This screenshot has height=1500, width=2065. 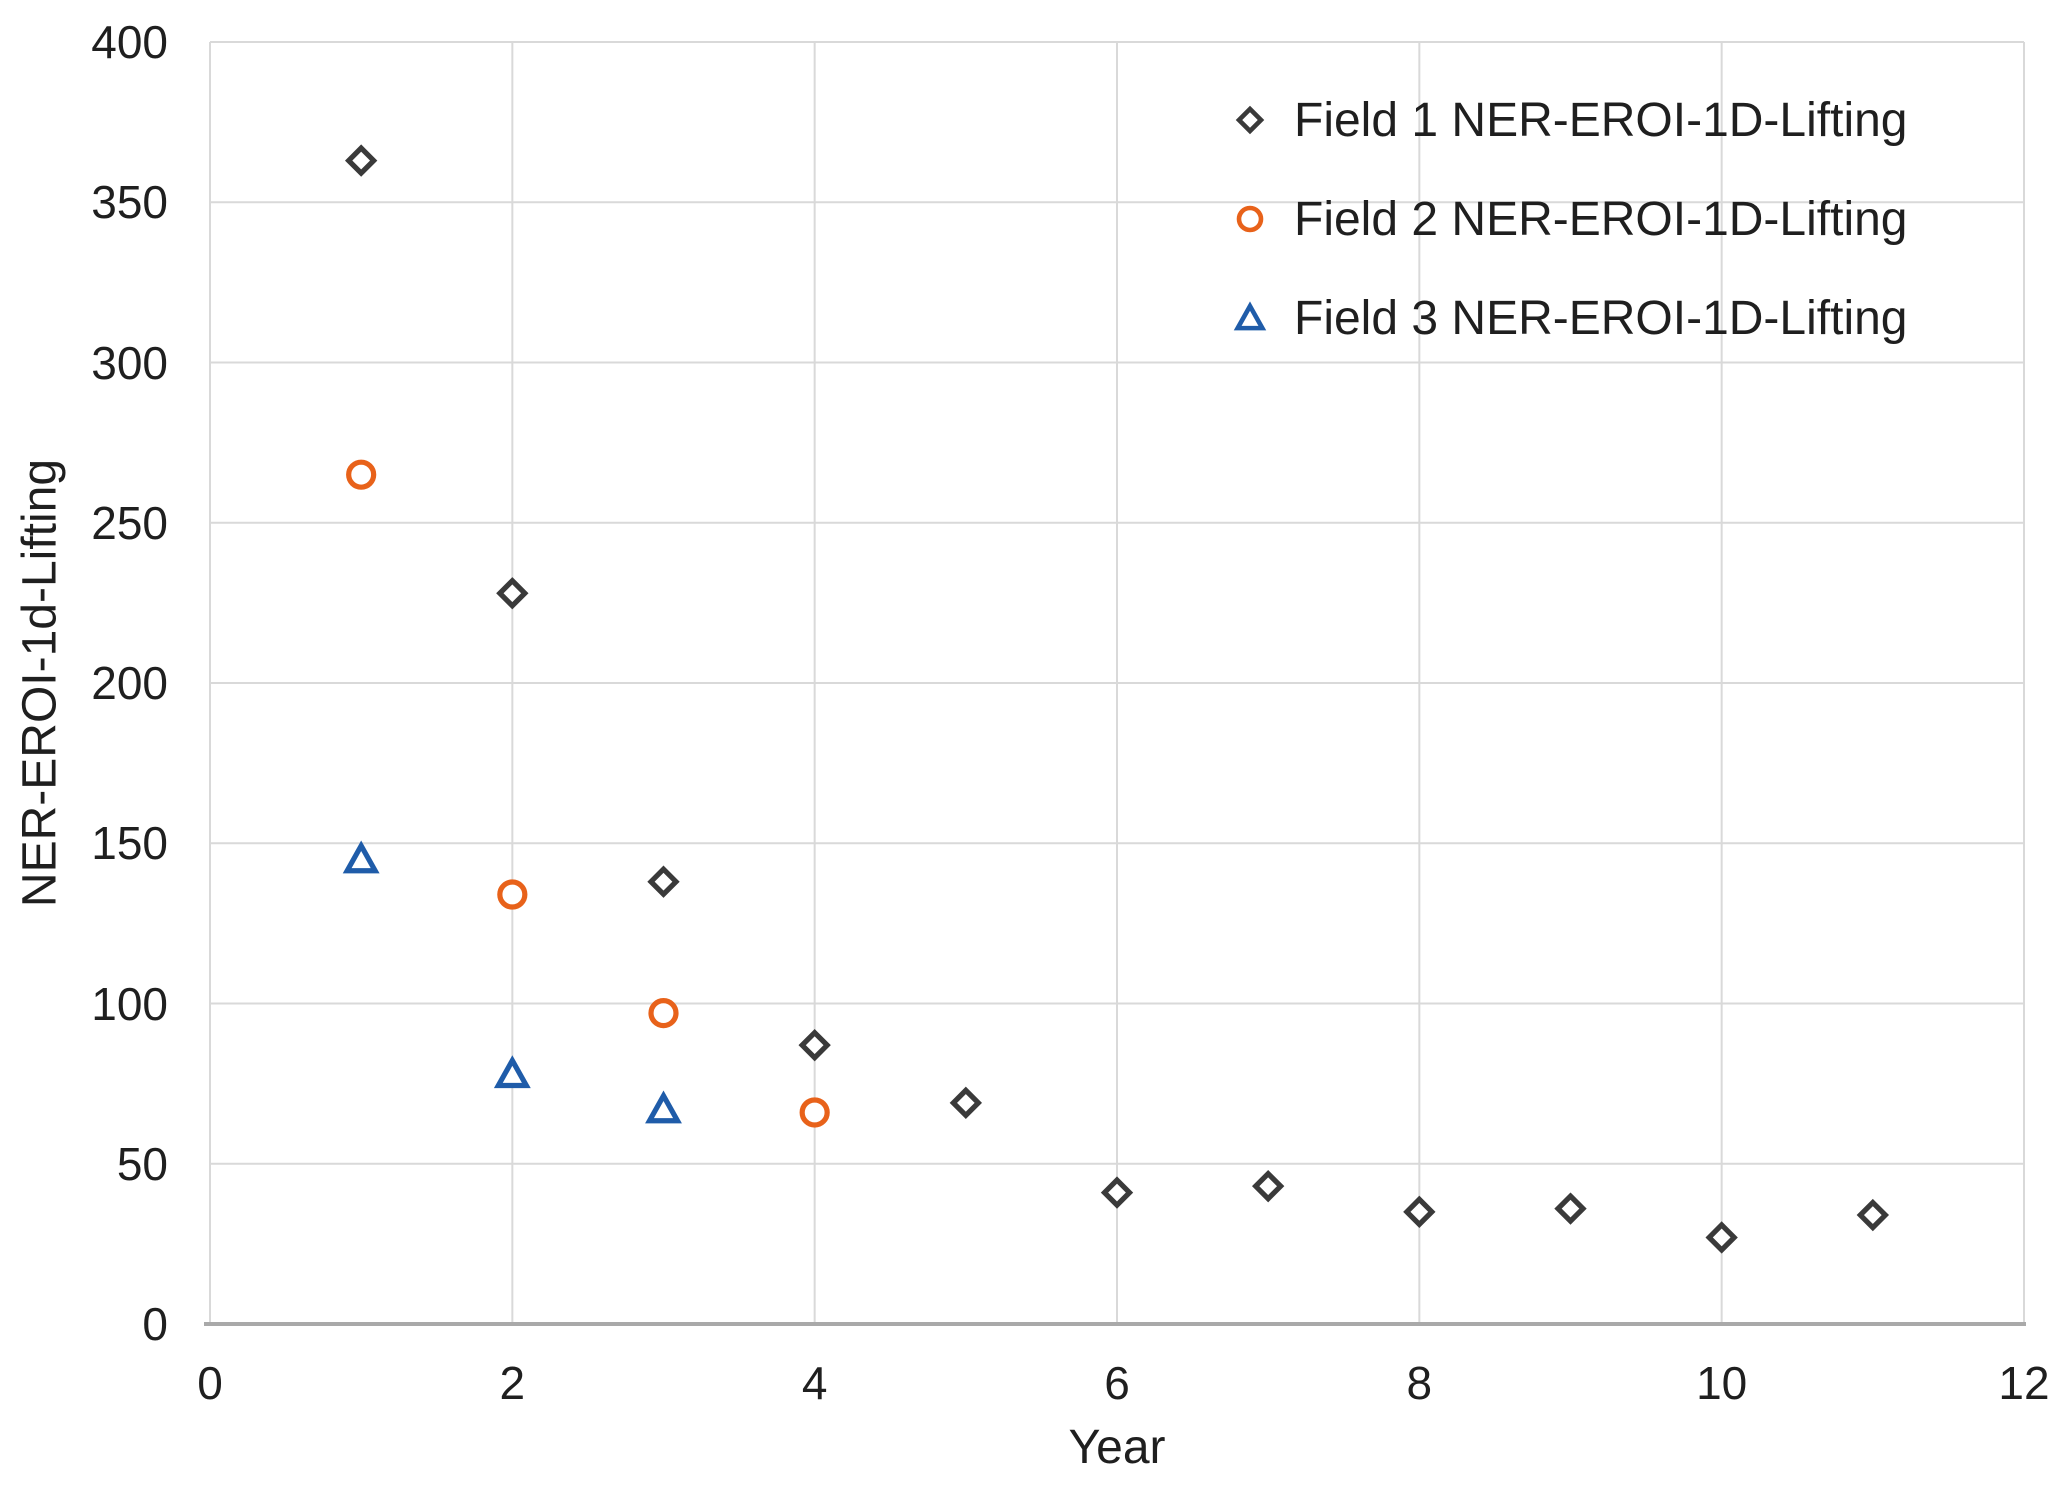 What do you see at coordinates (1117, 1447) in the screenshot?
I see `x-axis-title: Year` at bounding box center [1117, 1447].